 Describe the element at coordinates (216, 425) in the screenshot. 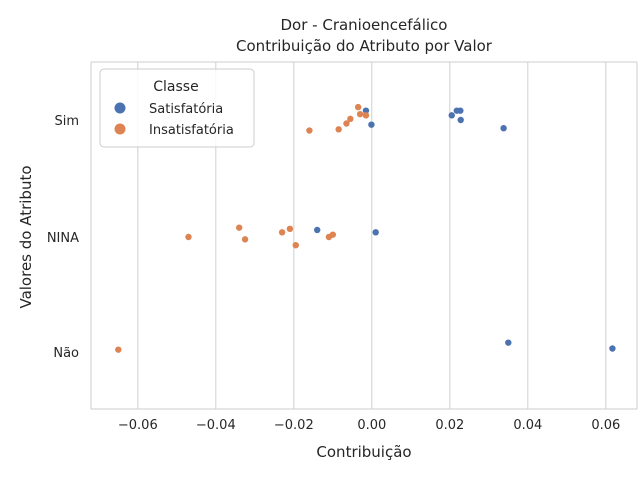

I see `x-tick-label: −0.04` at that location.